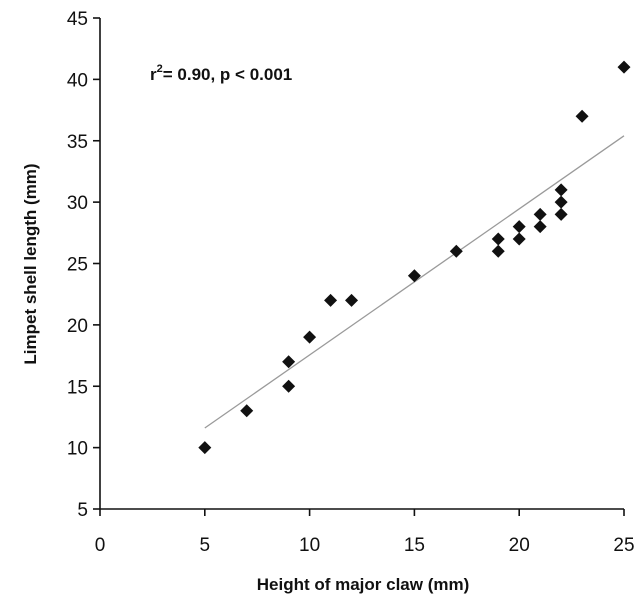  I want to click on x-tick-label: 5, so click(205, 545).